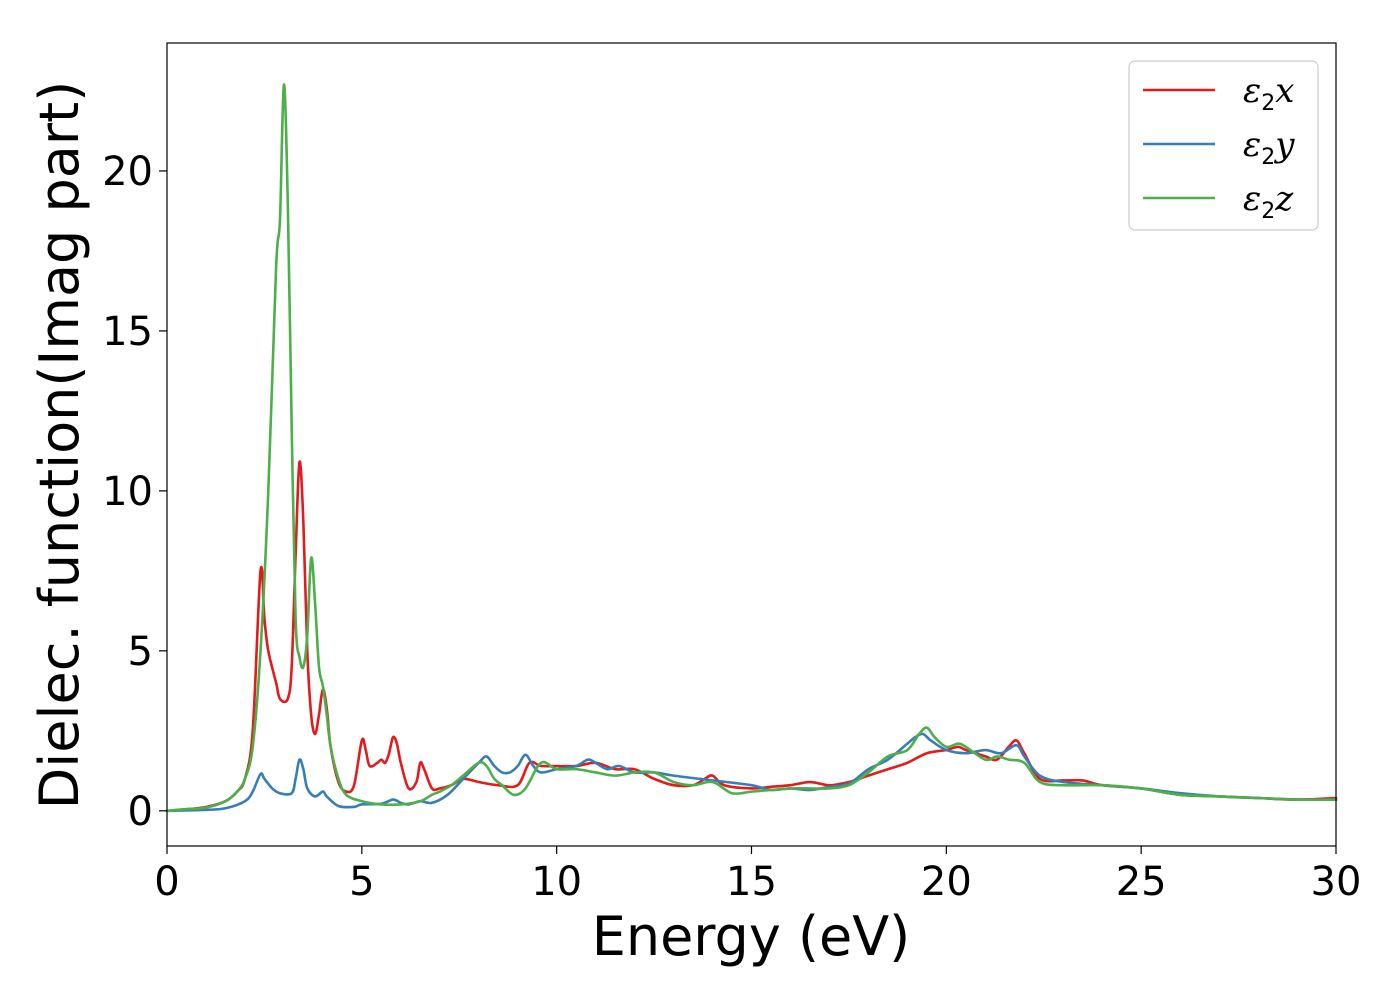 Image resolution: width=1400 pixels, height=1000 pixels. What do you see at coordinates (751, 882) in the screenshot?
I see `x-tick-label: 15` at bounding box center [751, 882].